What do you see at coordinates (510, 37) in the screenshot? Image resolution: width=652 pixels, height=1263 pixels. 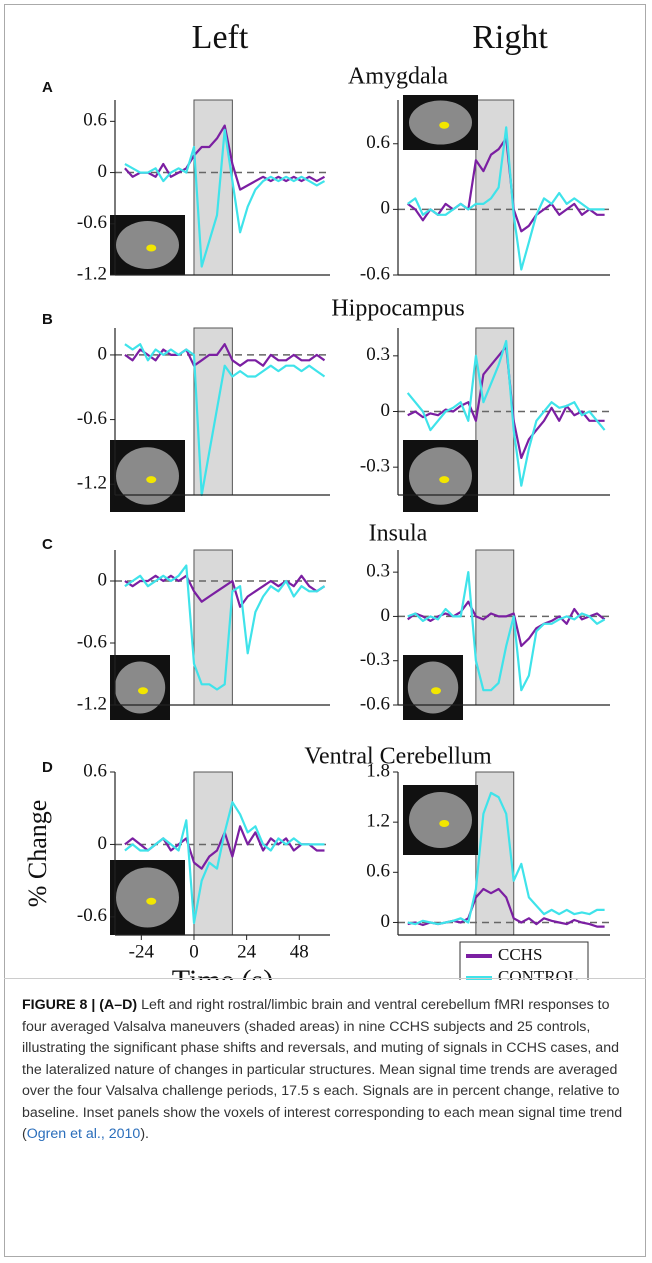 I see `column-title: Right` at bounding box center [510, 37].